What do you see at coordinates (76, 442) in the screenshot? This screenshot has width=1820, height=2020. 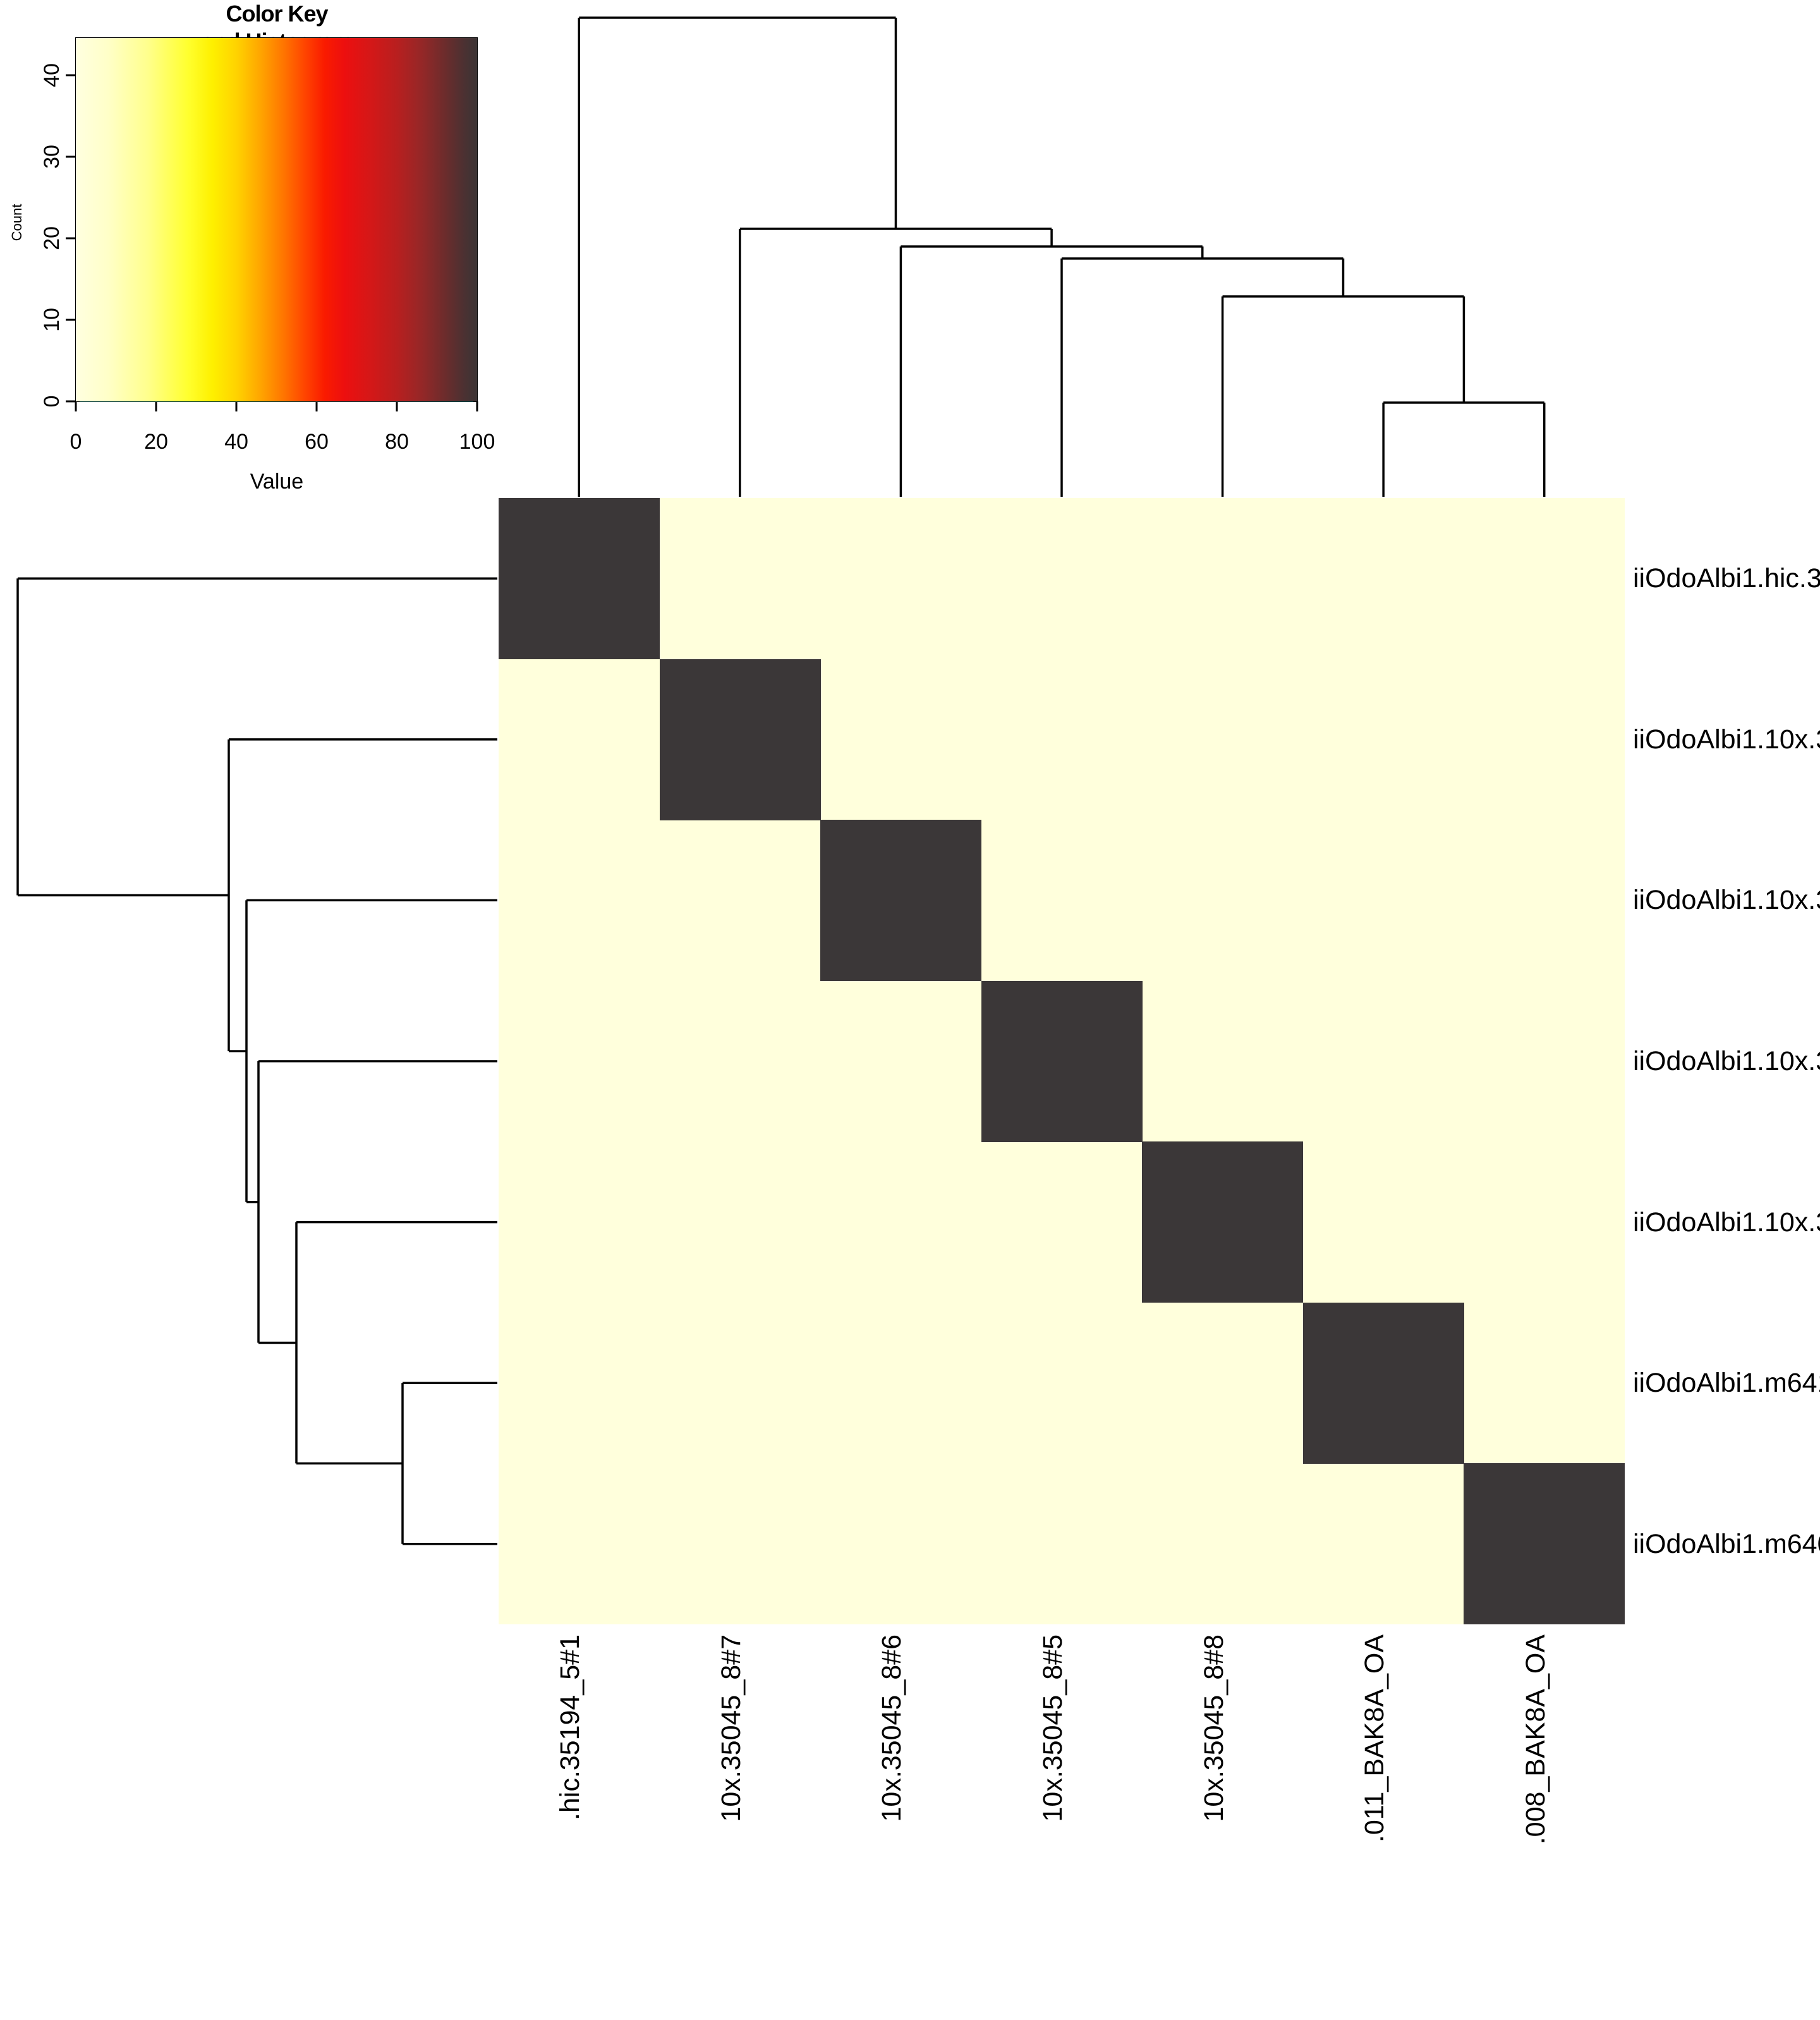 I see `x-tick-label: 0` at bounding box center [76, 442].